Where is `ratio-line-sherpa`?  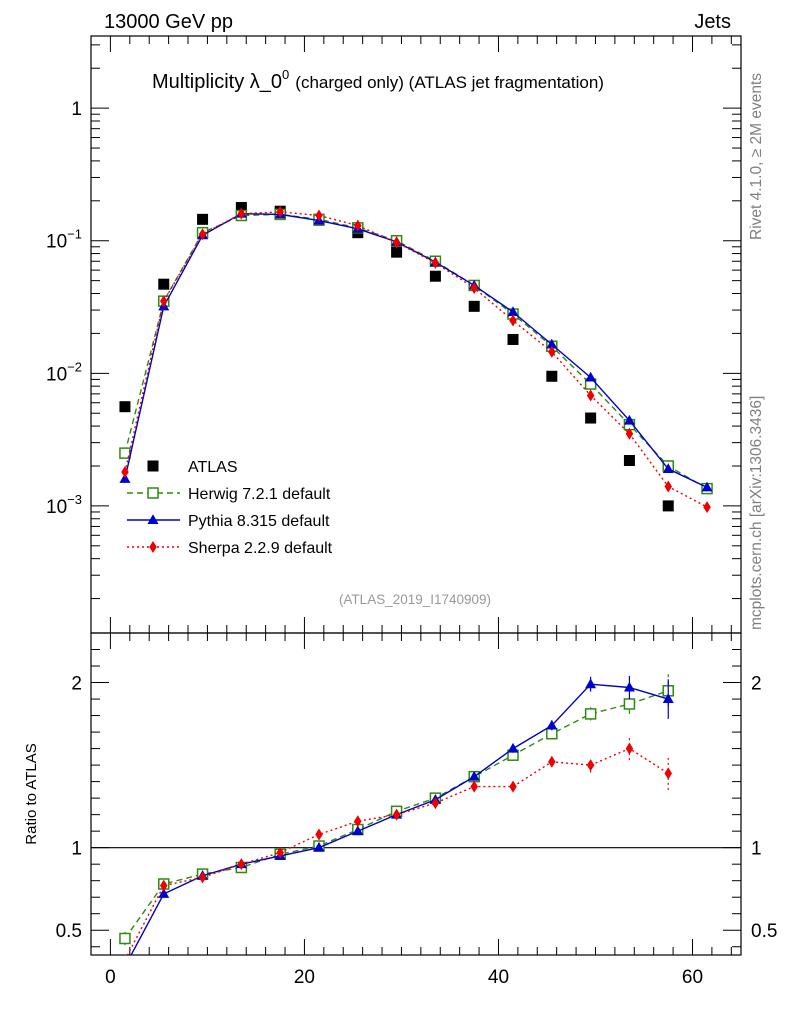 ratio-line-sherpa is located at coordinates (397, 851).